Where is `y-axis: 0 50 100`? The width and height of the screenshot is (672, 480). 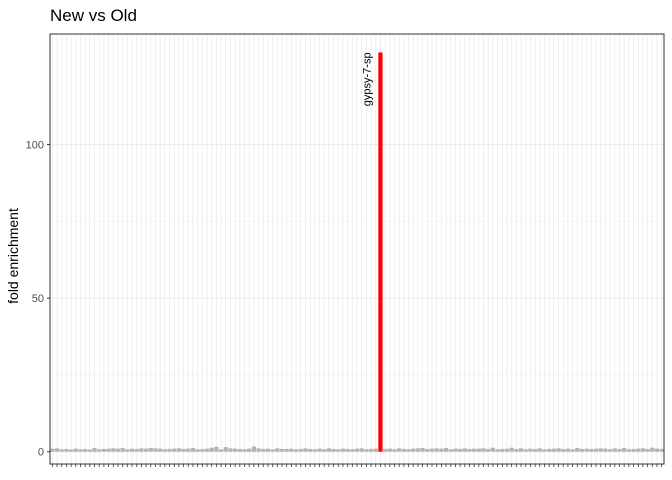
y-axis: 0 50 100 is located at coordinates (38, 299).